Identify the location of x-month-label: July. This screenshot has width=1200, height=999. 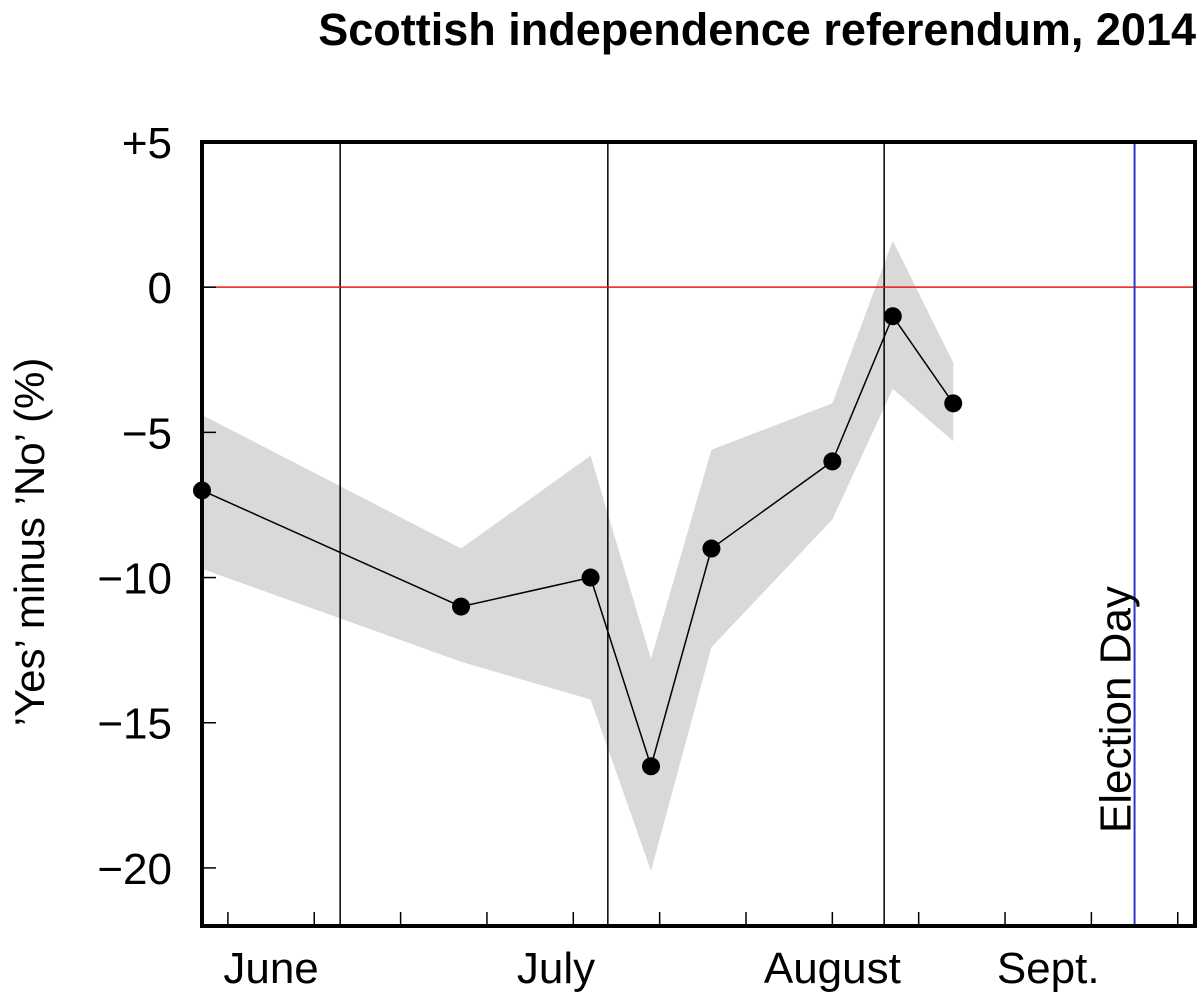
(556, 968).